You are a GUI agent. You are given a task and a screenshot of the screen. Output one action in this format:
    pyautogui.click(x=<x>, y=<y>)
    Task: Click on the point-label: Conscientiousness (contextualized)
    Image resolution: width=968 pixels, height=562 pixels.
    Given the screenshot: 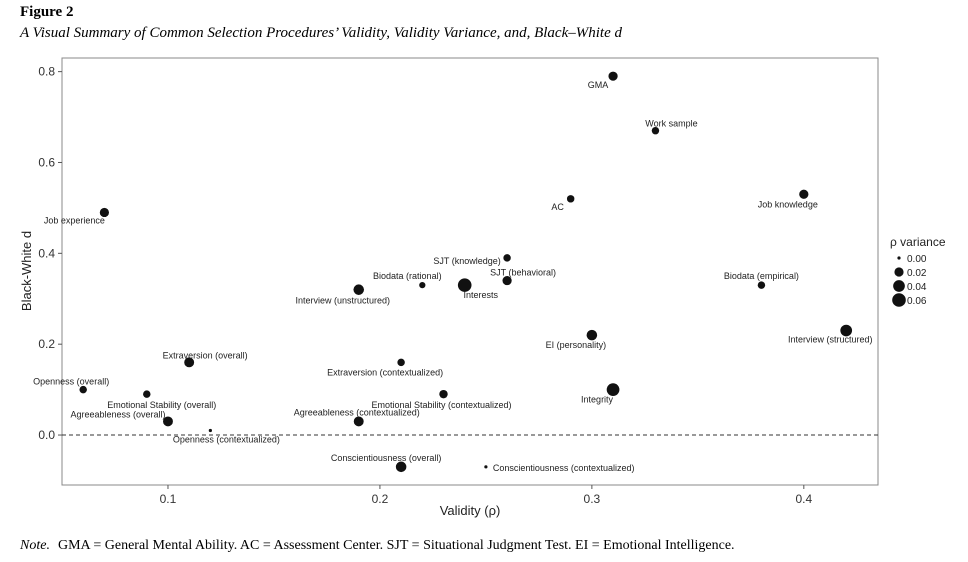 What is the action you would take?
    pyautogui.click(x=564, y=468)
    